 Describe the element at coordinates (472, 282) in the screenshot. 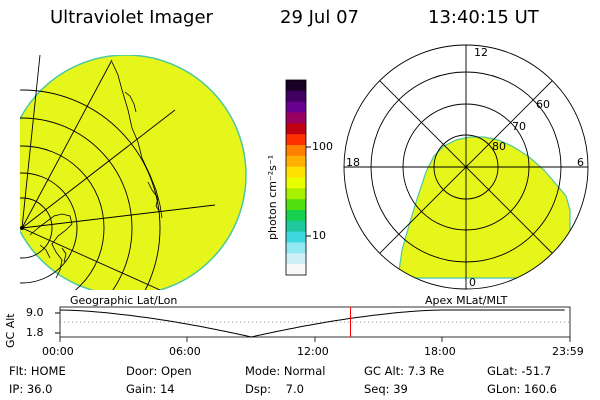

I see `mlt-0-label: 0` at that location.